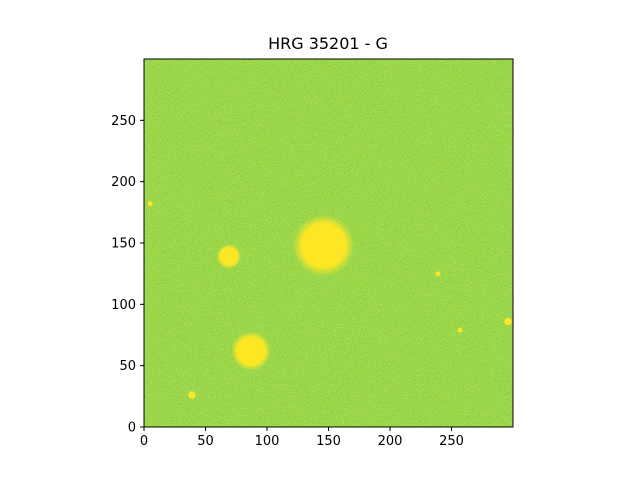 This screenshot has width=640, height=480. Describe the element at coordinates (123, 121) in the screenshot. I see `y-tick-label: 250` at that location.